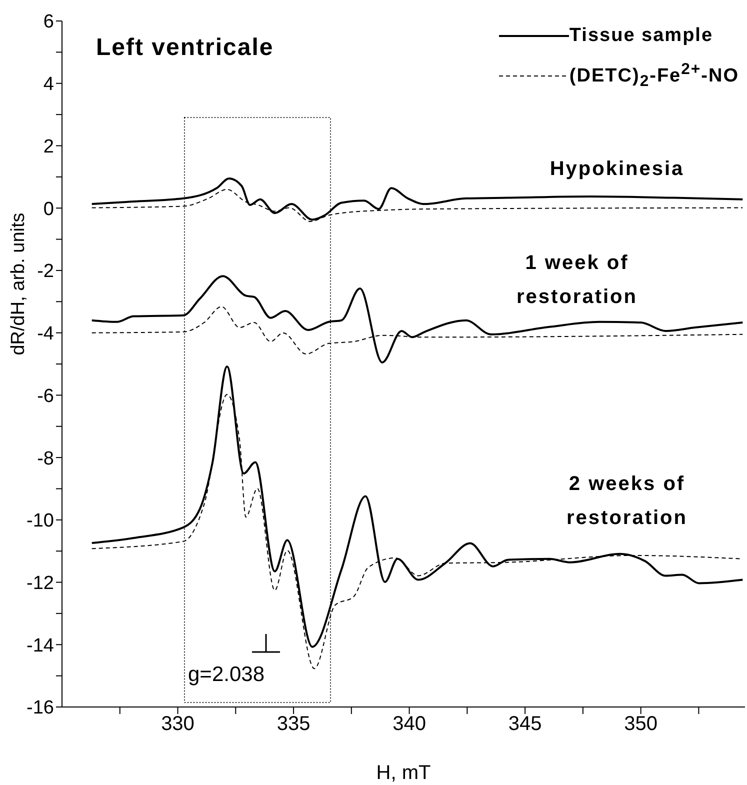 This screenshot has width=747, height=785. What do you see at coordinates (409, 724) in the screenshot?
I see `x-tick-label: 340` at bounding box center [409, 724].